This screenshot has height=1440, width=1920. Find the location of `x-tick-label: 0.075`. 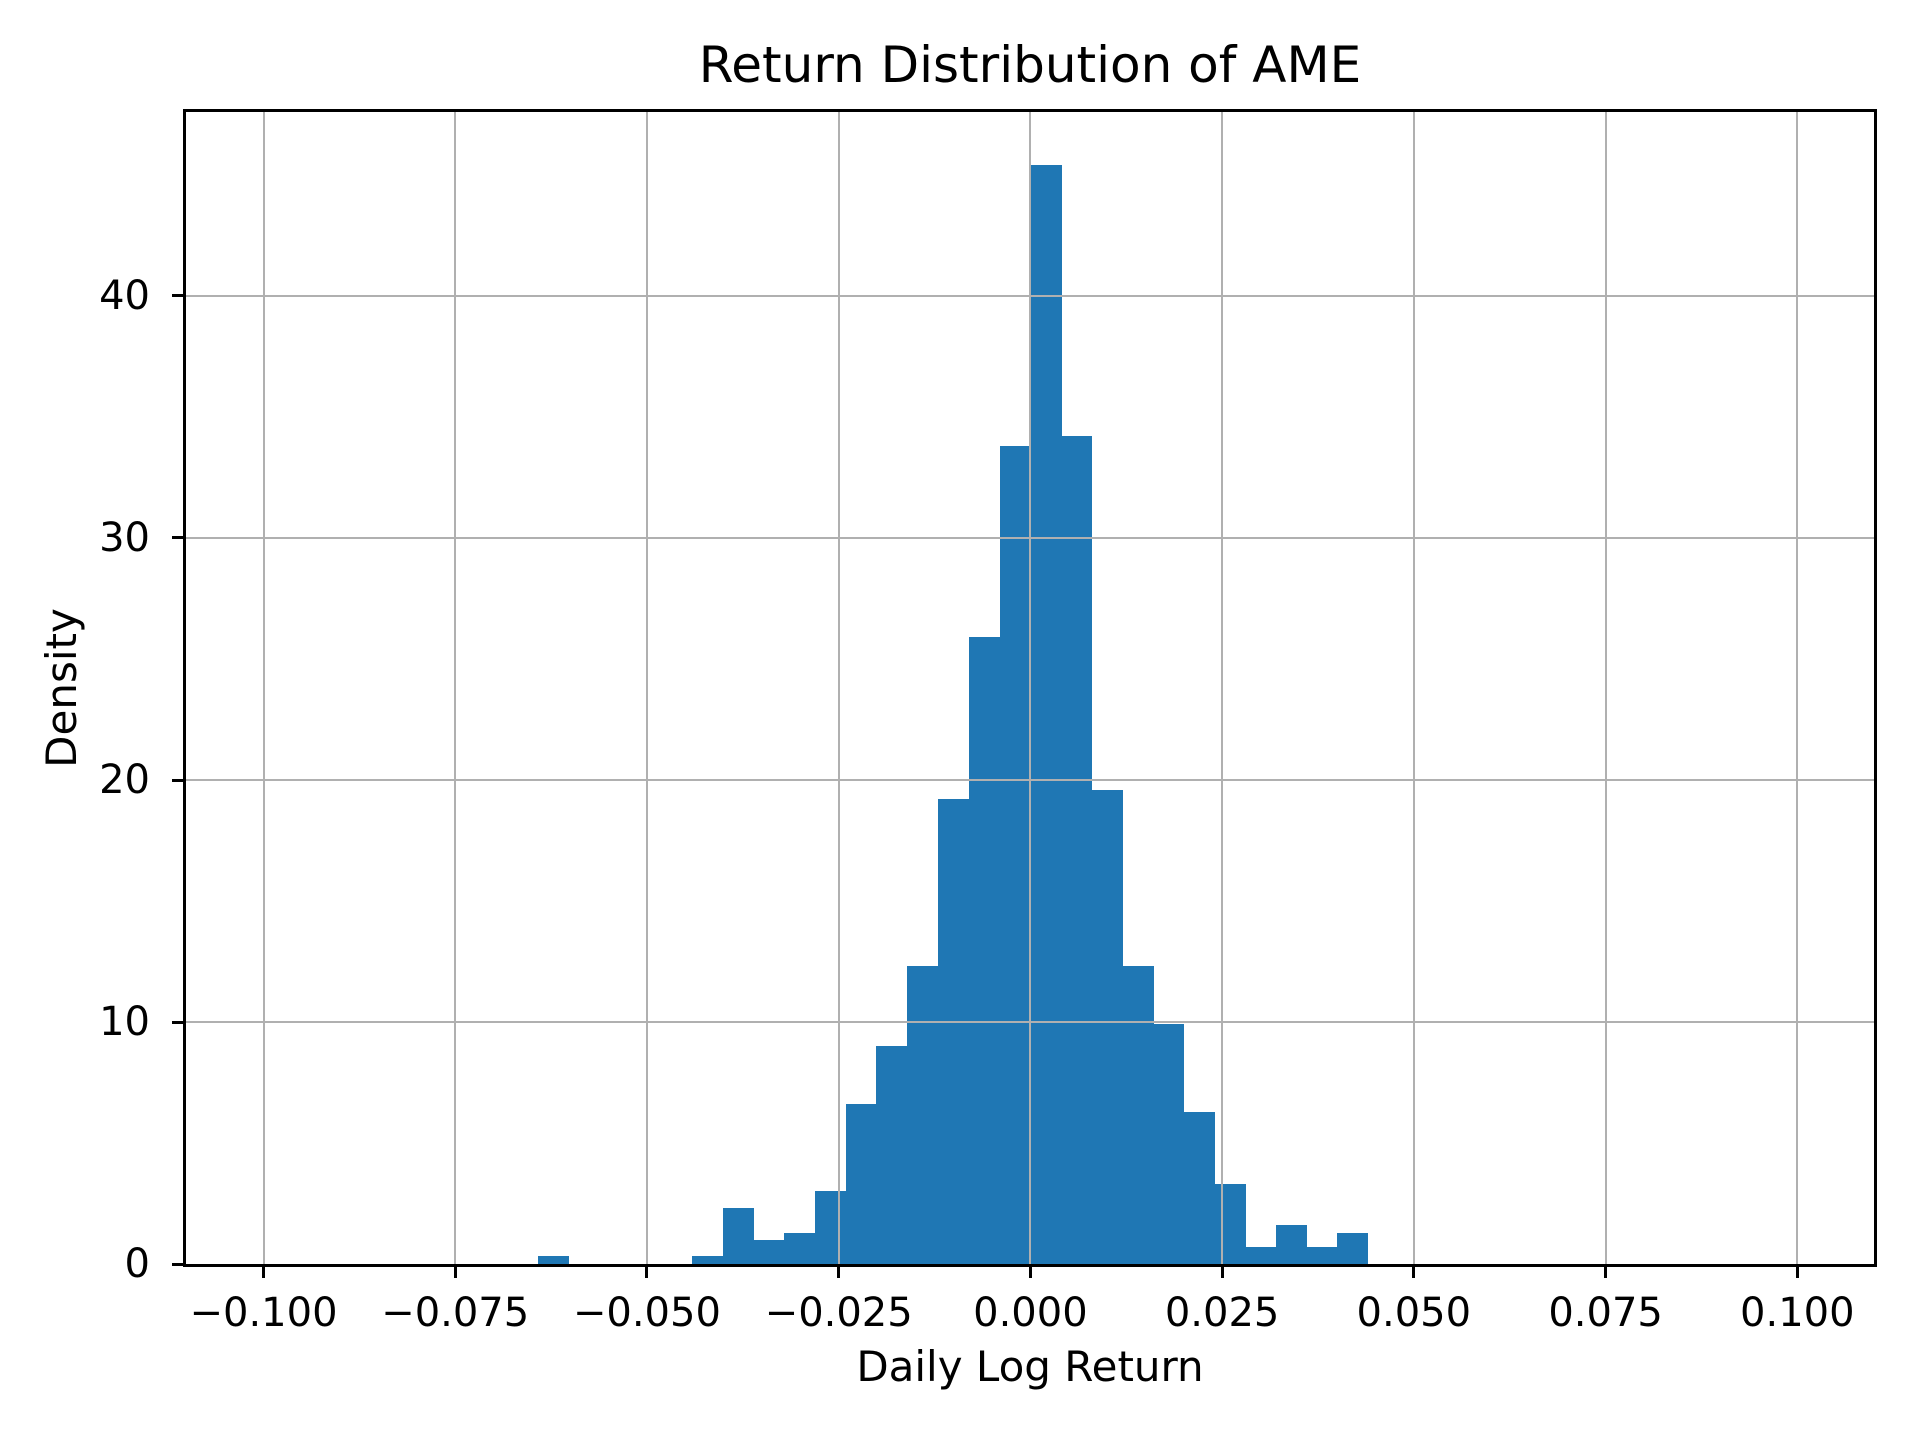

x-tick-label: 0.075 is located at coordinates (1605, 1313).